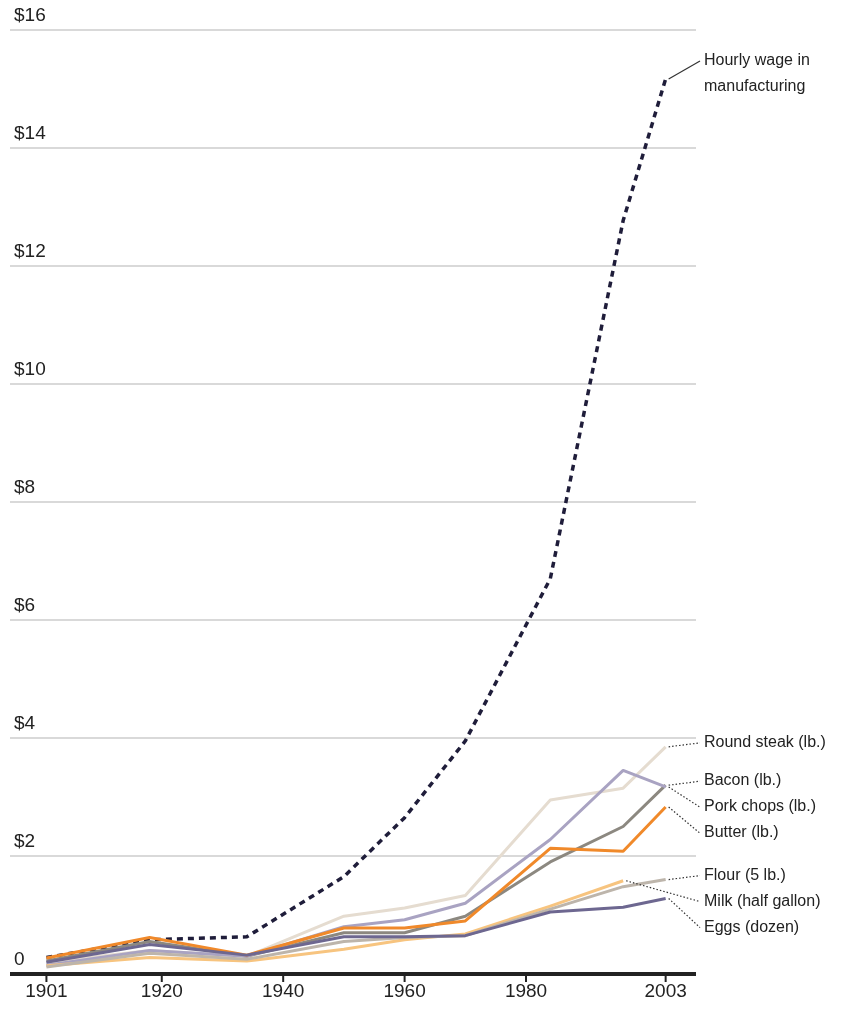  What do you see at coordinates (19, 958) in the screenshot?
I see `y-tick-label: 0` at bounding box center [19, 958].